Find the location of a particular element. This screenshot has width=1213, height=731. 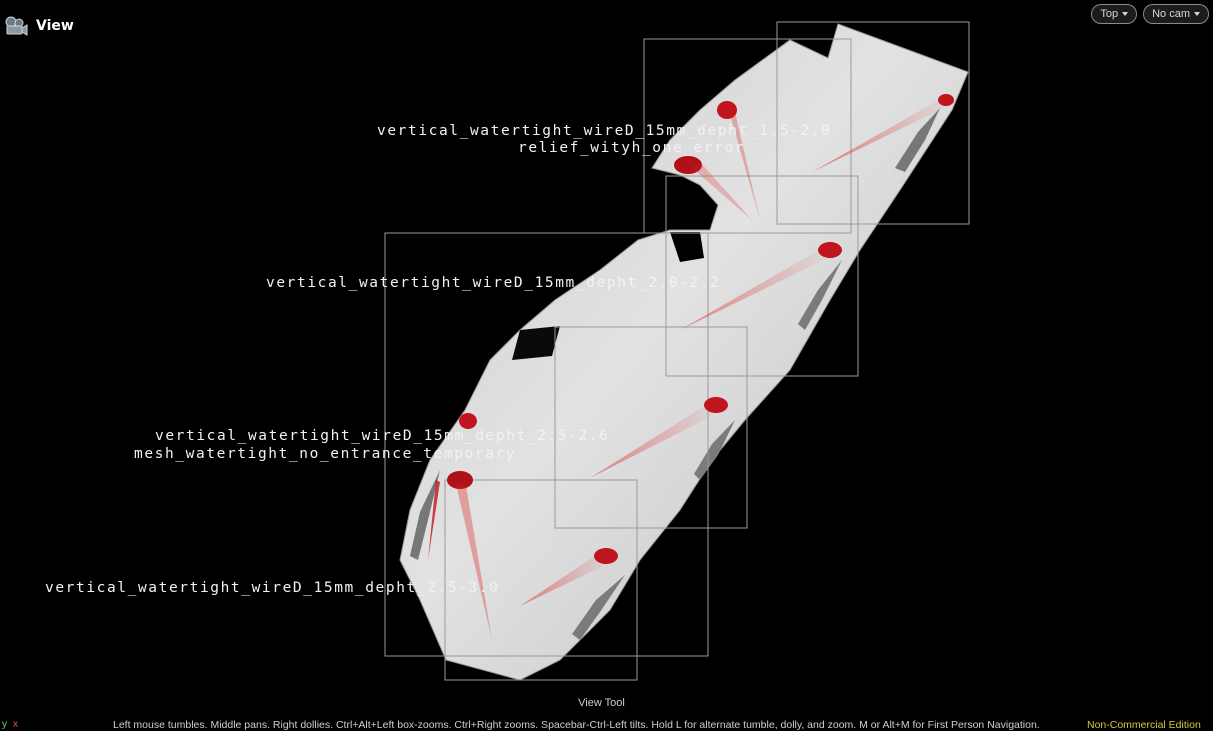

camera-dropdown: No cam is located at coordinates (1176, 14).